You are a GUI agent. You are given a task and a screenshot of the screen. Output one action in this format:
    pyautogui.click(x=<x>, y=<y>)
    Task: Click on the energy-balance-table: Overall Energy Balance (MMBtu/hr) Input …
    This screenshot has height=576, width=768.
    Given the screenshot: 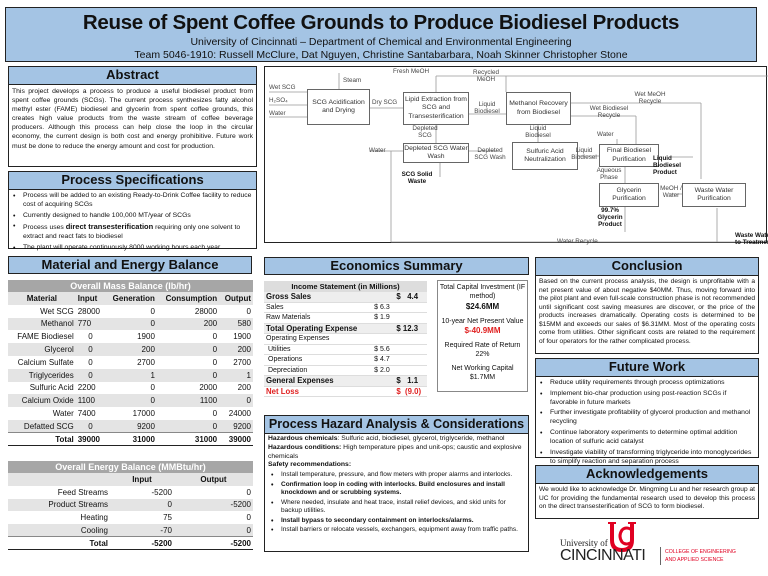 What is the action you would take?
    pyautogui.click(x=130, y=506)
    